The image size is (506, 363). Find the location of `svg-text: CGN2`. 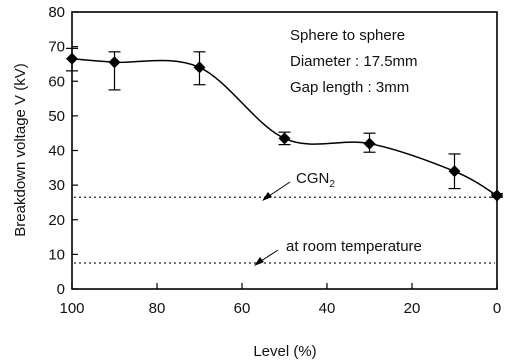

svg-text: CGN2 is located at coordinates (315, 180).